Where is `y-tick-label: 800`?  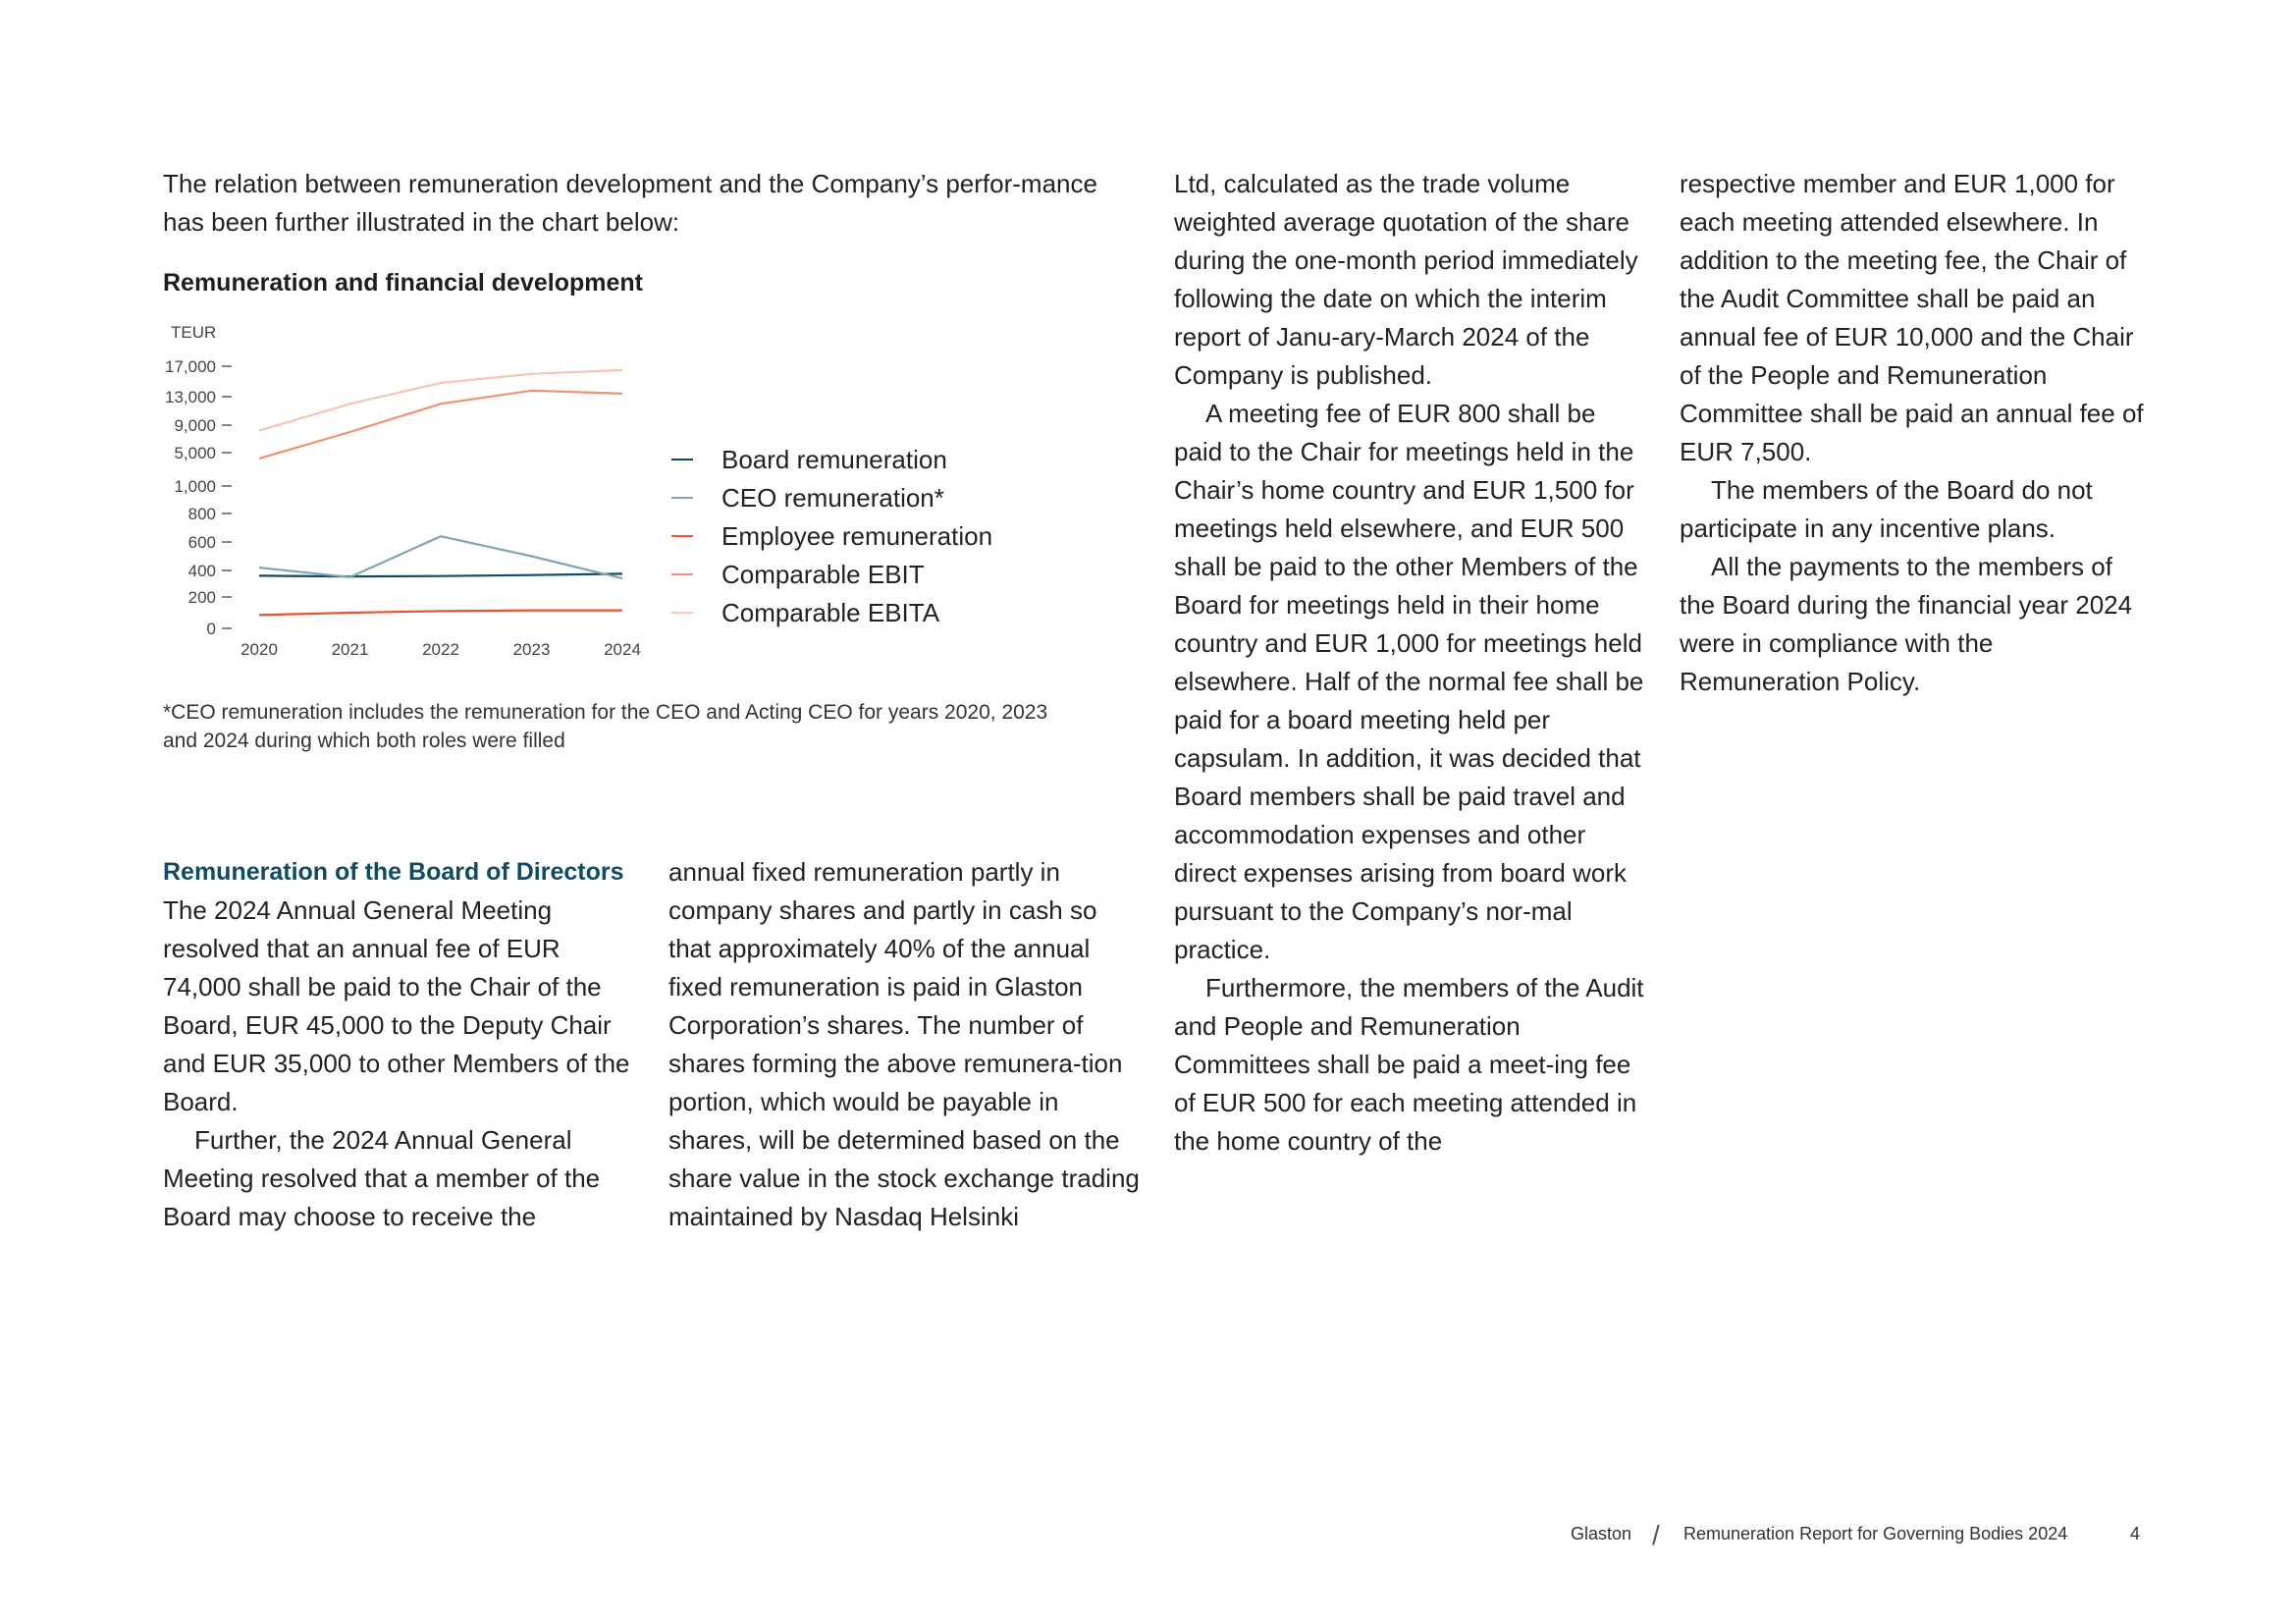 y-tick-label: 800 is located at coordinates (202, 514).